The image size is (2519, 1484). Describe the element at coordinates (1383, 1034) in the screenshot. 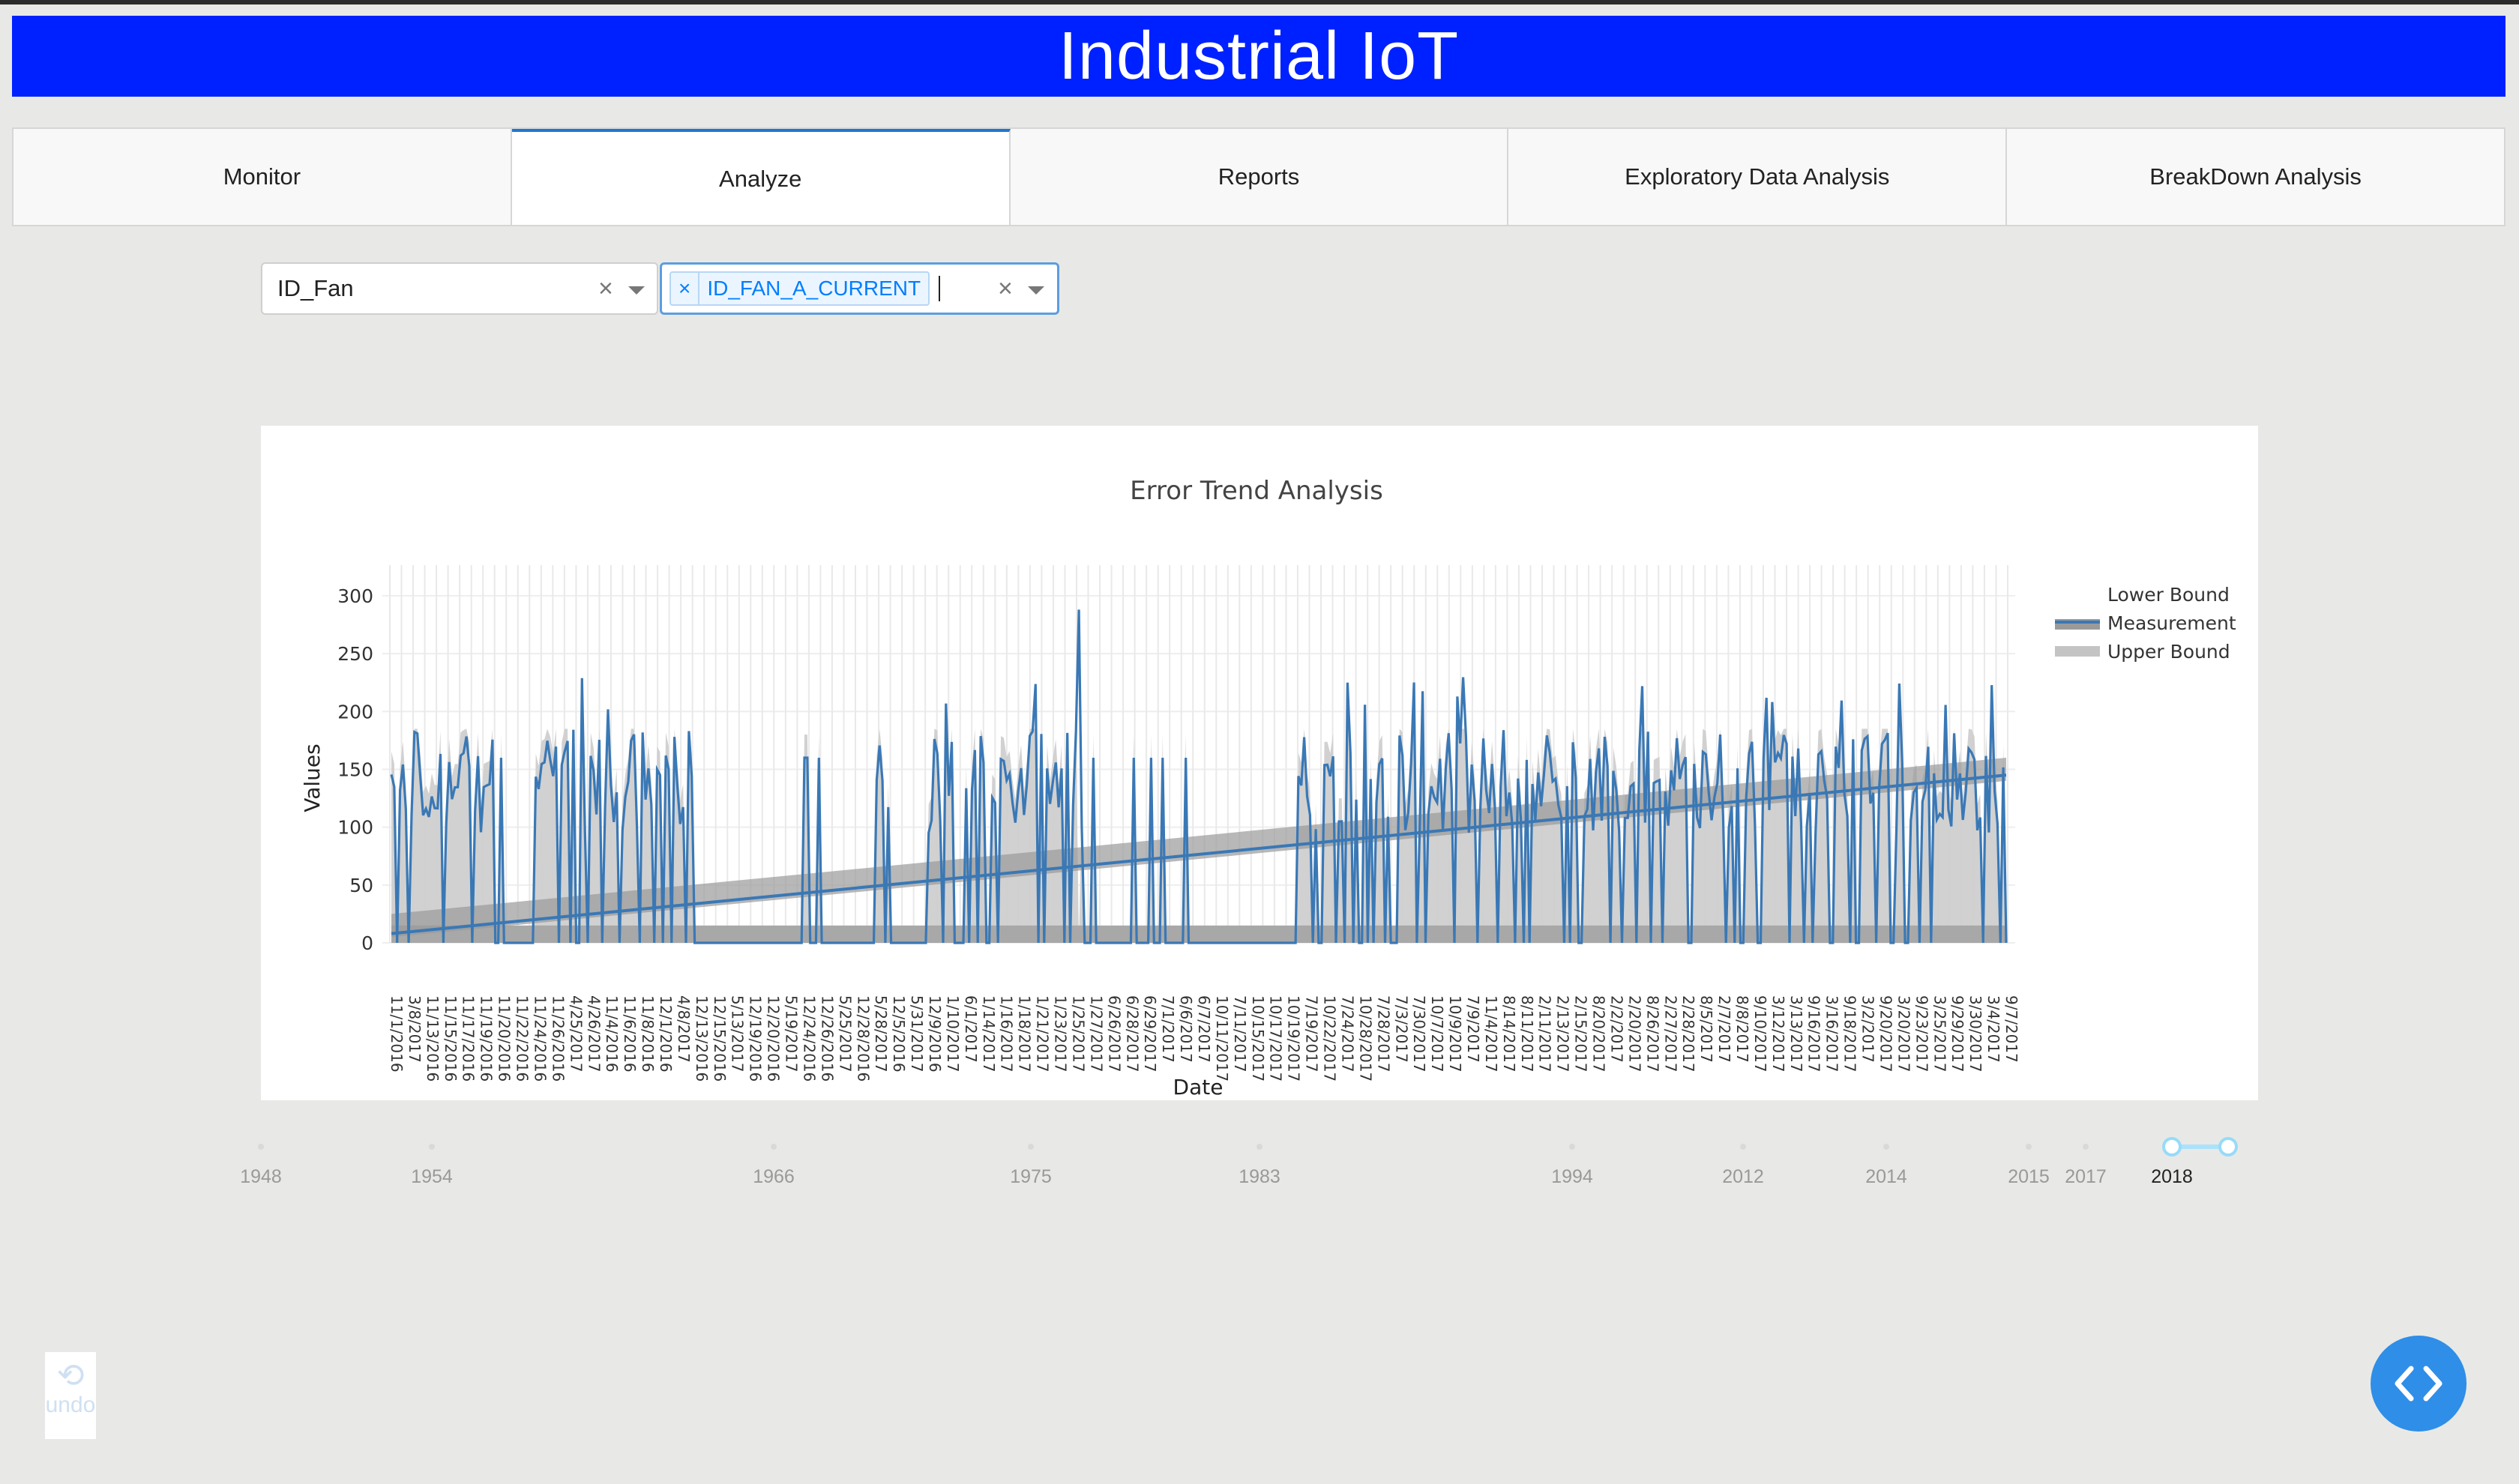

I see `x-tick-label: 7/28/2017` at that location.